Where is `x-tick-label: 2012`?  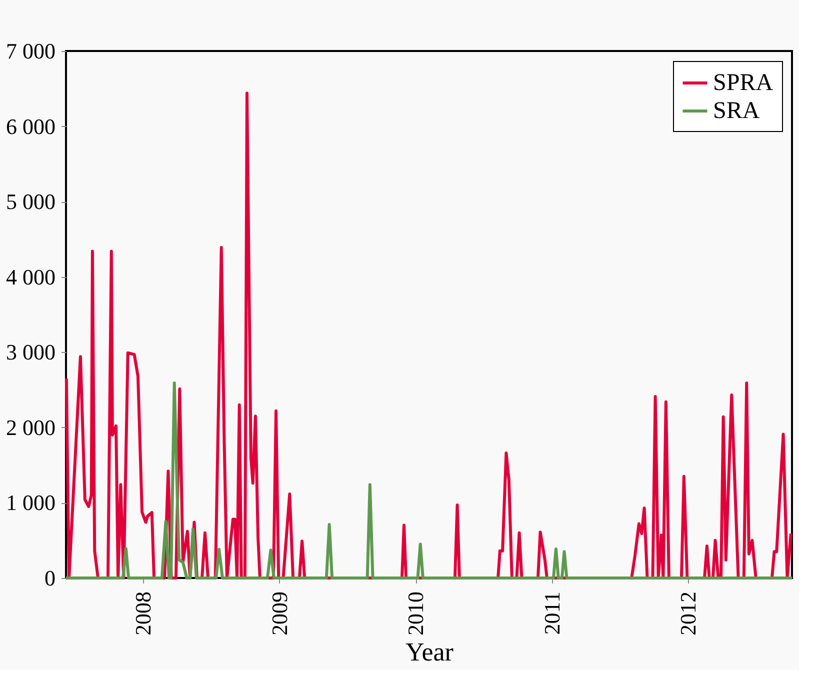 x-tick-label: 2012 is located at coordinates (688, 614).